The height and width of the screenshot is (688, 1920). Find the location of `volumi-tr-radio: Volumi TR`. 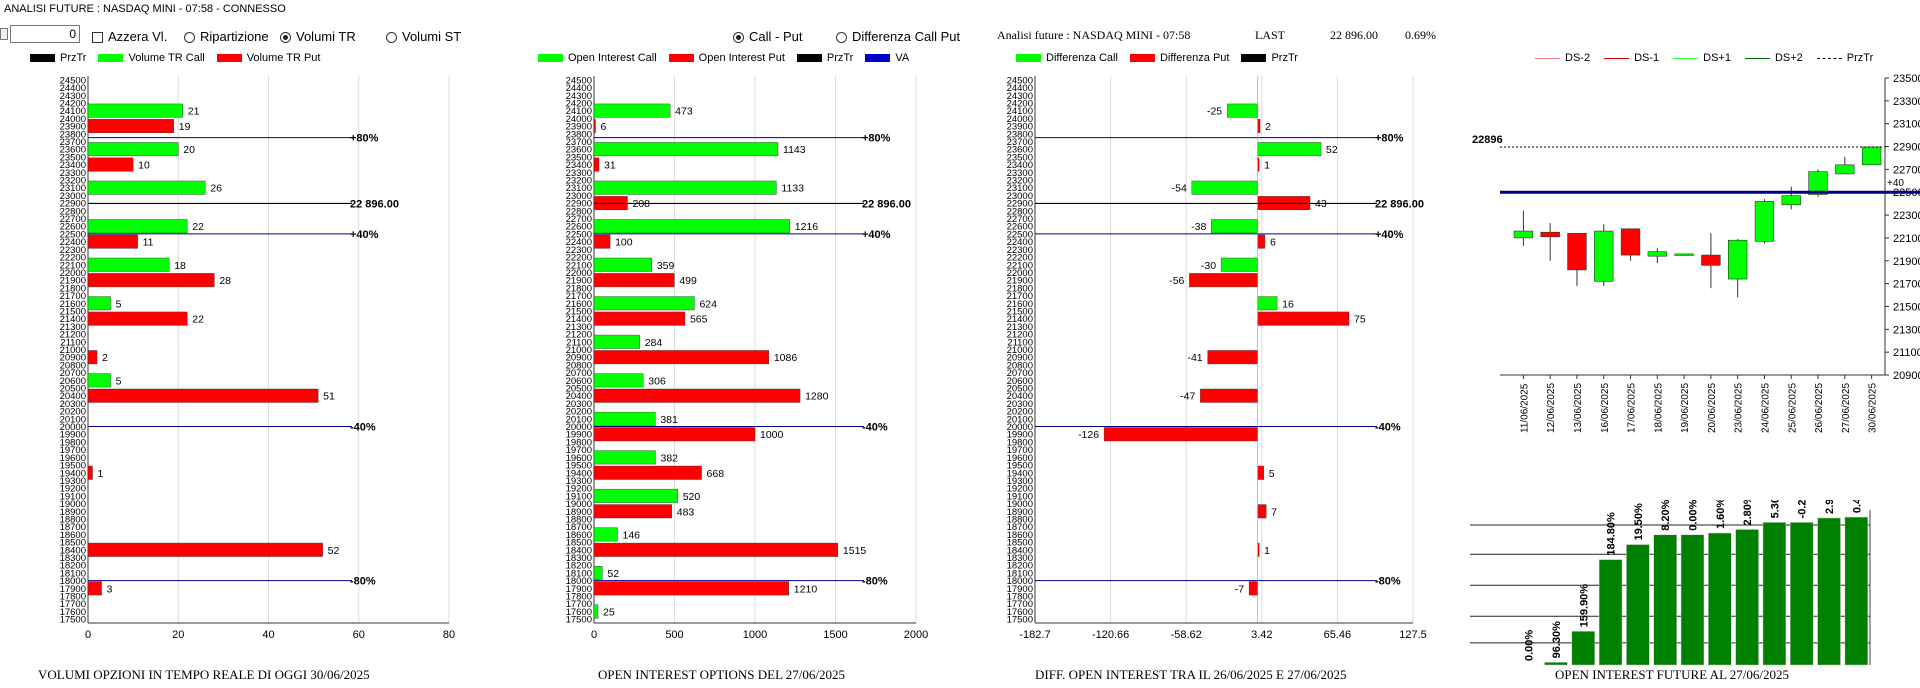

volumi-tr-radio: Volumi TR is located at coordinates (318, 37).